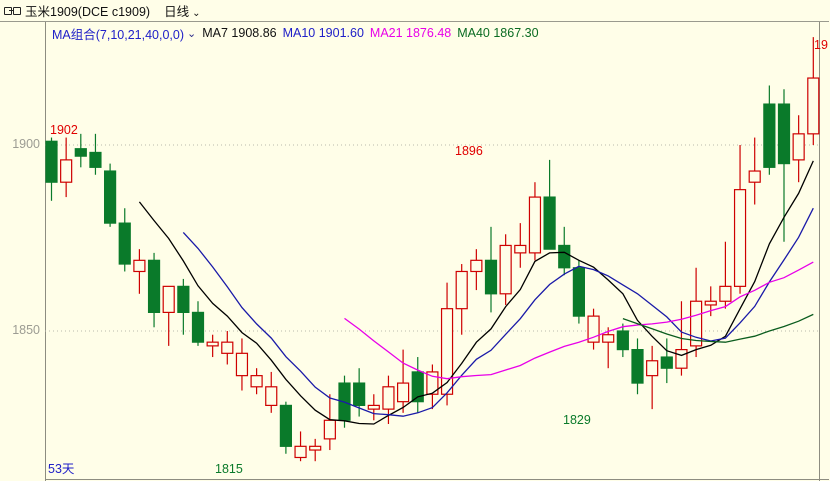 Image resolution: width=830 pixels, height=481 pixels. What do you see at coordinates (323, 33) in the screenshot?
I see `ma10-value: MA10 1901.60` at bounding box center [323, 33].